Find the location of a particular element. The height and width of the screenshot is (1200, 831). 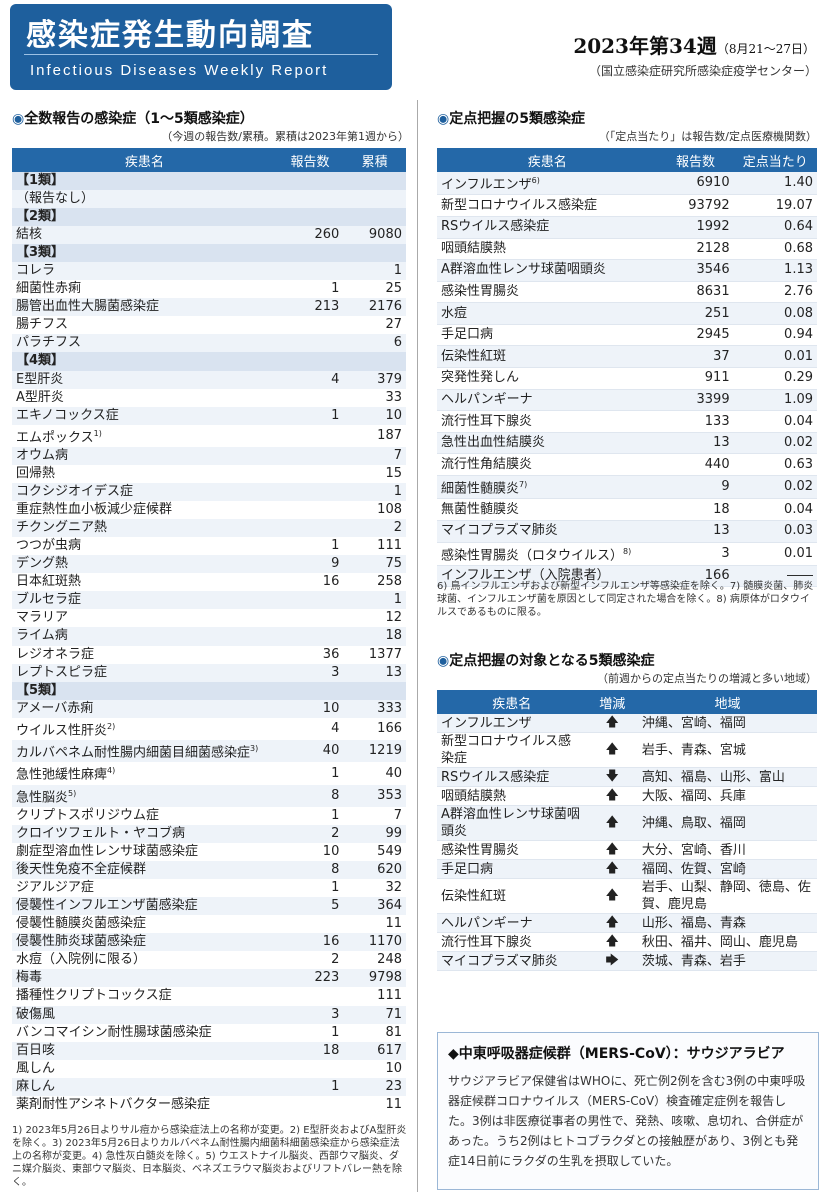

report-count: 4 is located at coordinates (335, 728).